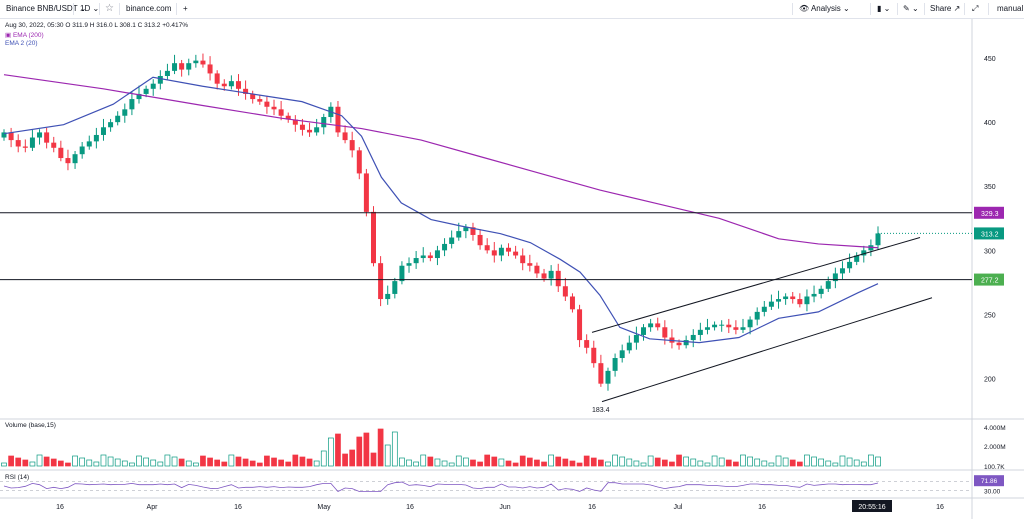 This screenshot has height=519, width=1024. What do you see at coordinates (989, 481) in the screenshot?
I see `rsi-value-label: 71.86` at bounding box center [989, 481].